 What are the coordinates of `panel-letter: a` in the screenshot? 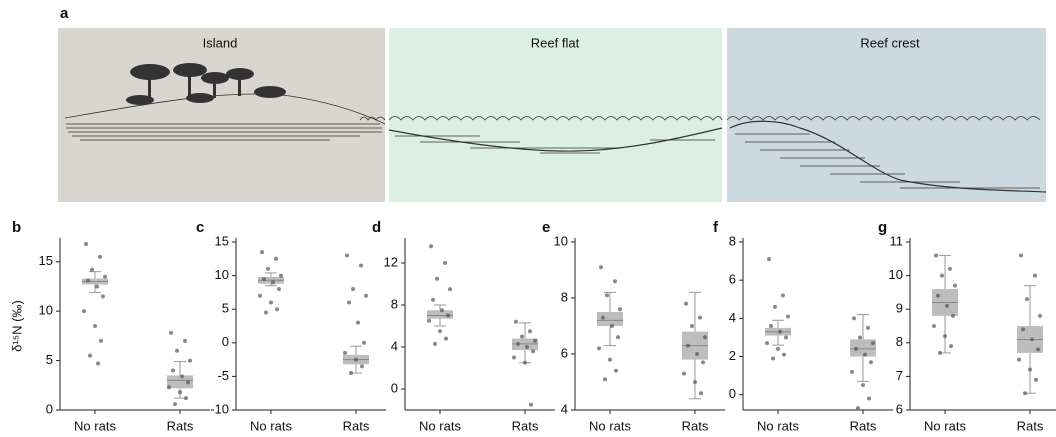 It's located at (64, 13).